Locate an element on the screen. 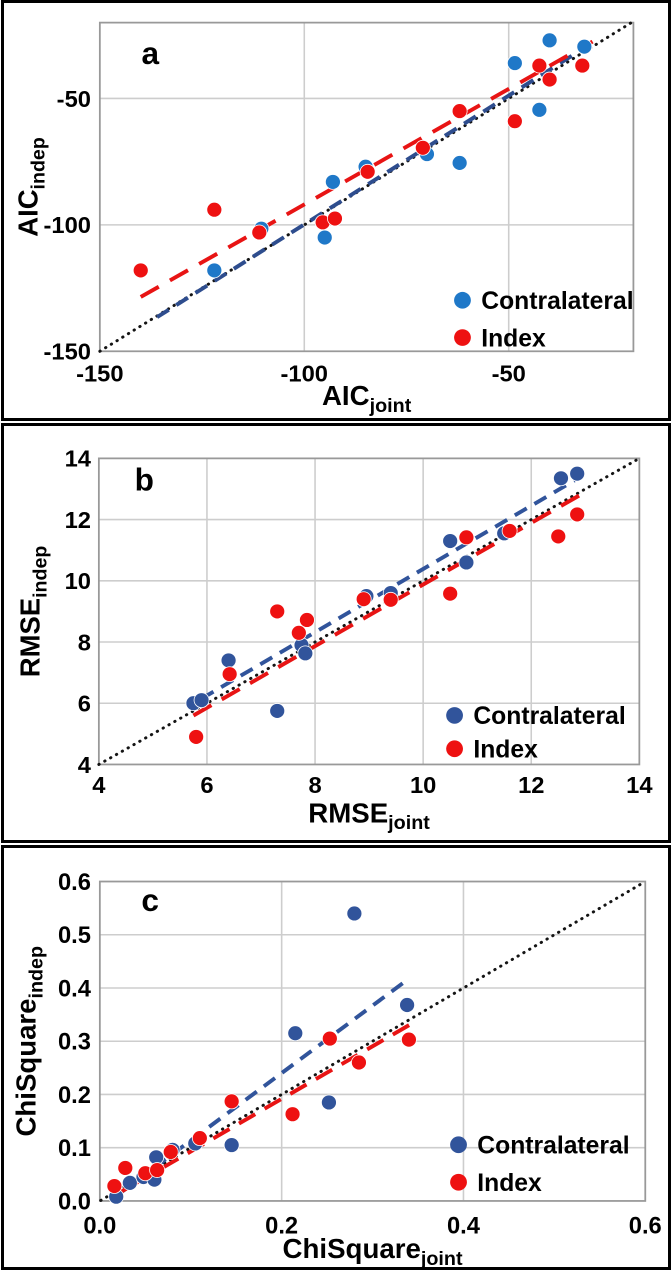  y-tick-label: 0.4 is located at coordinates (75, 989).